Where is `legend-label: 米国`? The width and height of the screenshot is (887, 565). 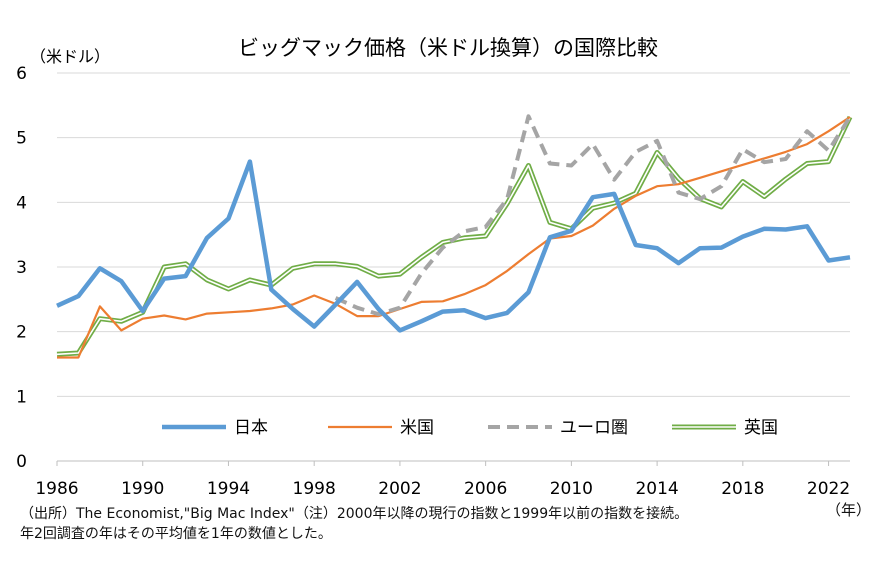 legend-label: 米国 is located at coordinates (417, 428).